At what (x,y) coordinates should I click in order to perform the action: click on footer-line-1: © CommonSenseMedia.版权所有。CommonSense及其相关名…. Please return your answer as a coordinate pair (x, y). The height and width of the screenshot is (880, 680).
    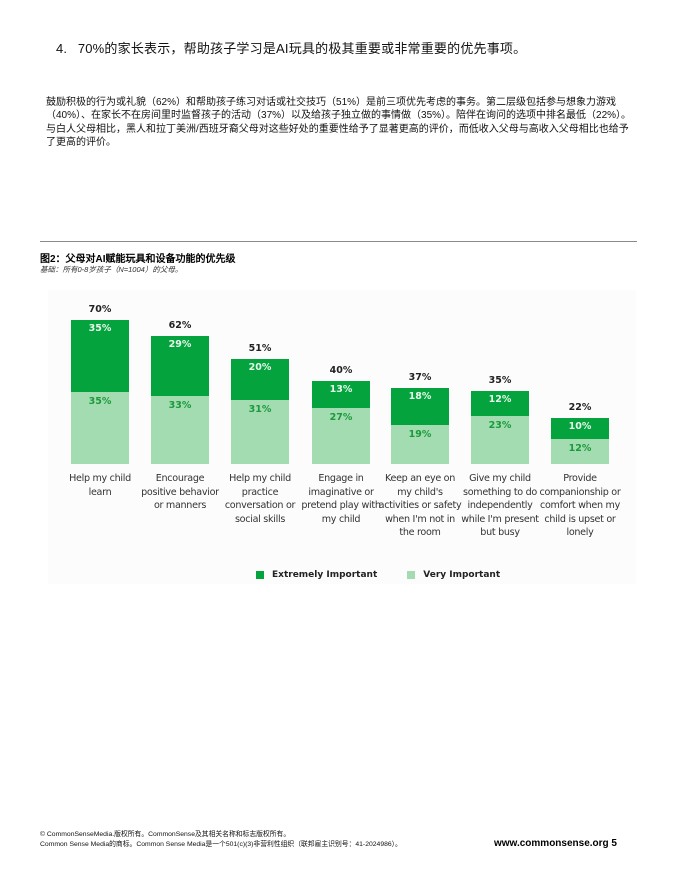
    Looking at the image, I should click on (165, 834).